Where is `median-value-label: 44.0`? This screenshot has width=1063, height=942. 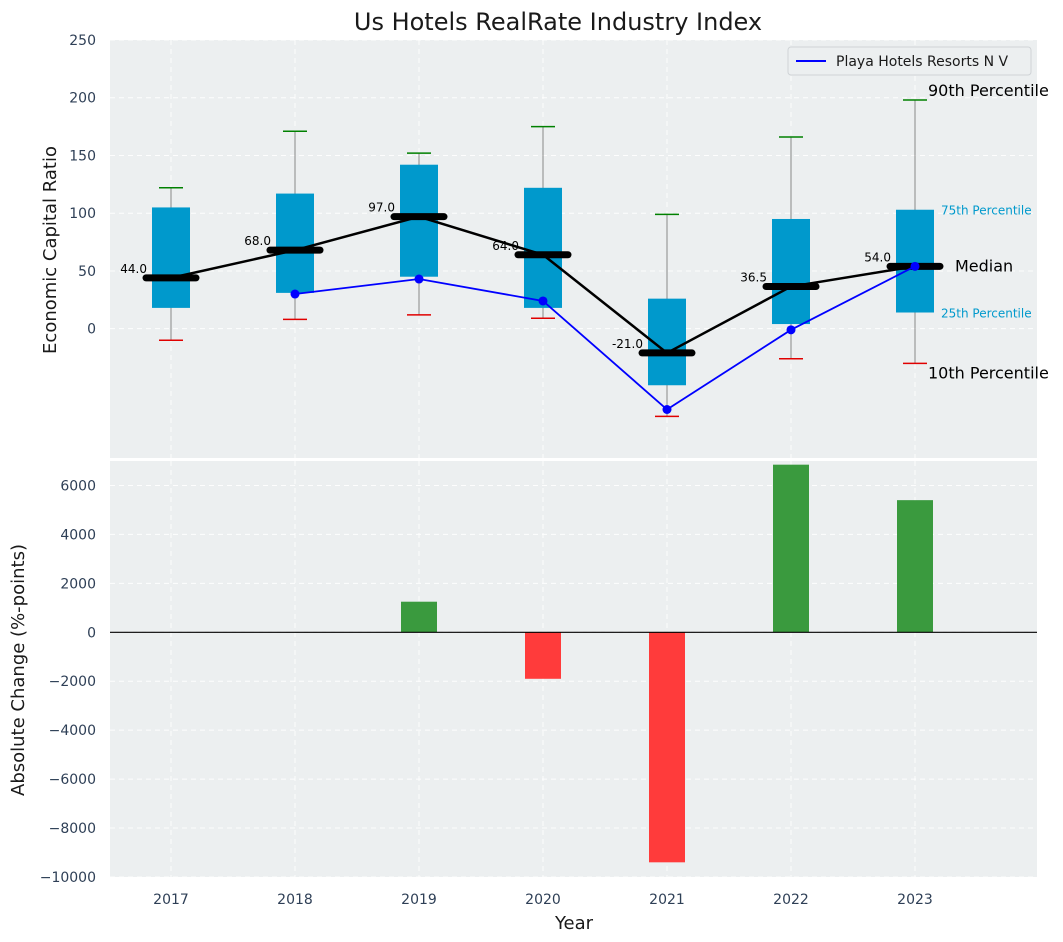 median-value-label: 44.0 is located at coordinates (133, 269).